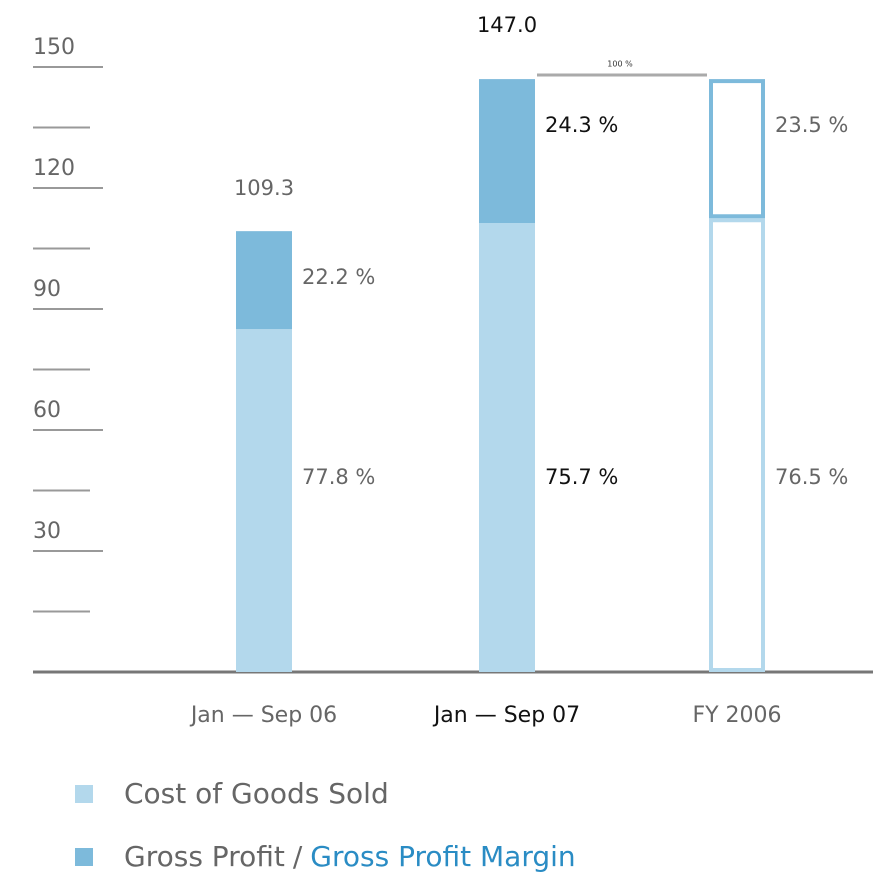 The width and height of the screenshot is (873, 875). I want to click on share-label: 24.3 %, so click(581, 125).